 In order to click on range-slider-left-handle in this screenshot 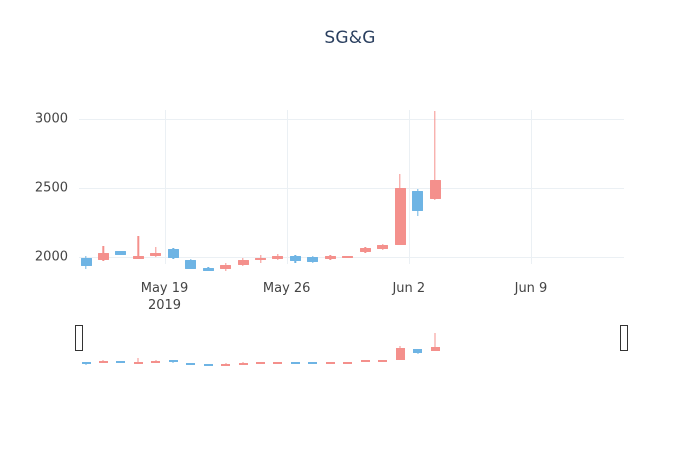, I will do `click(79, 338)`.